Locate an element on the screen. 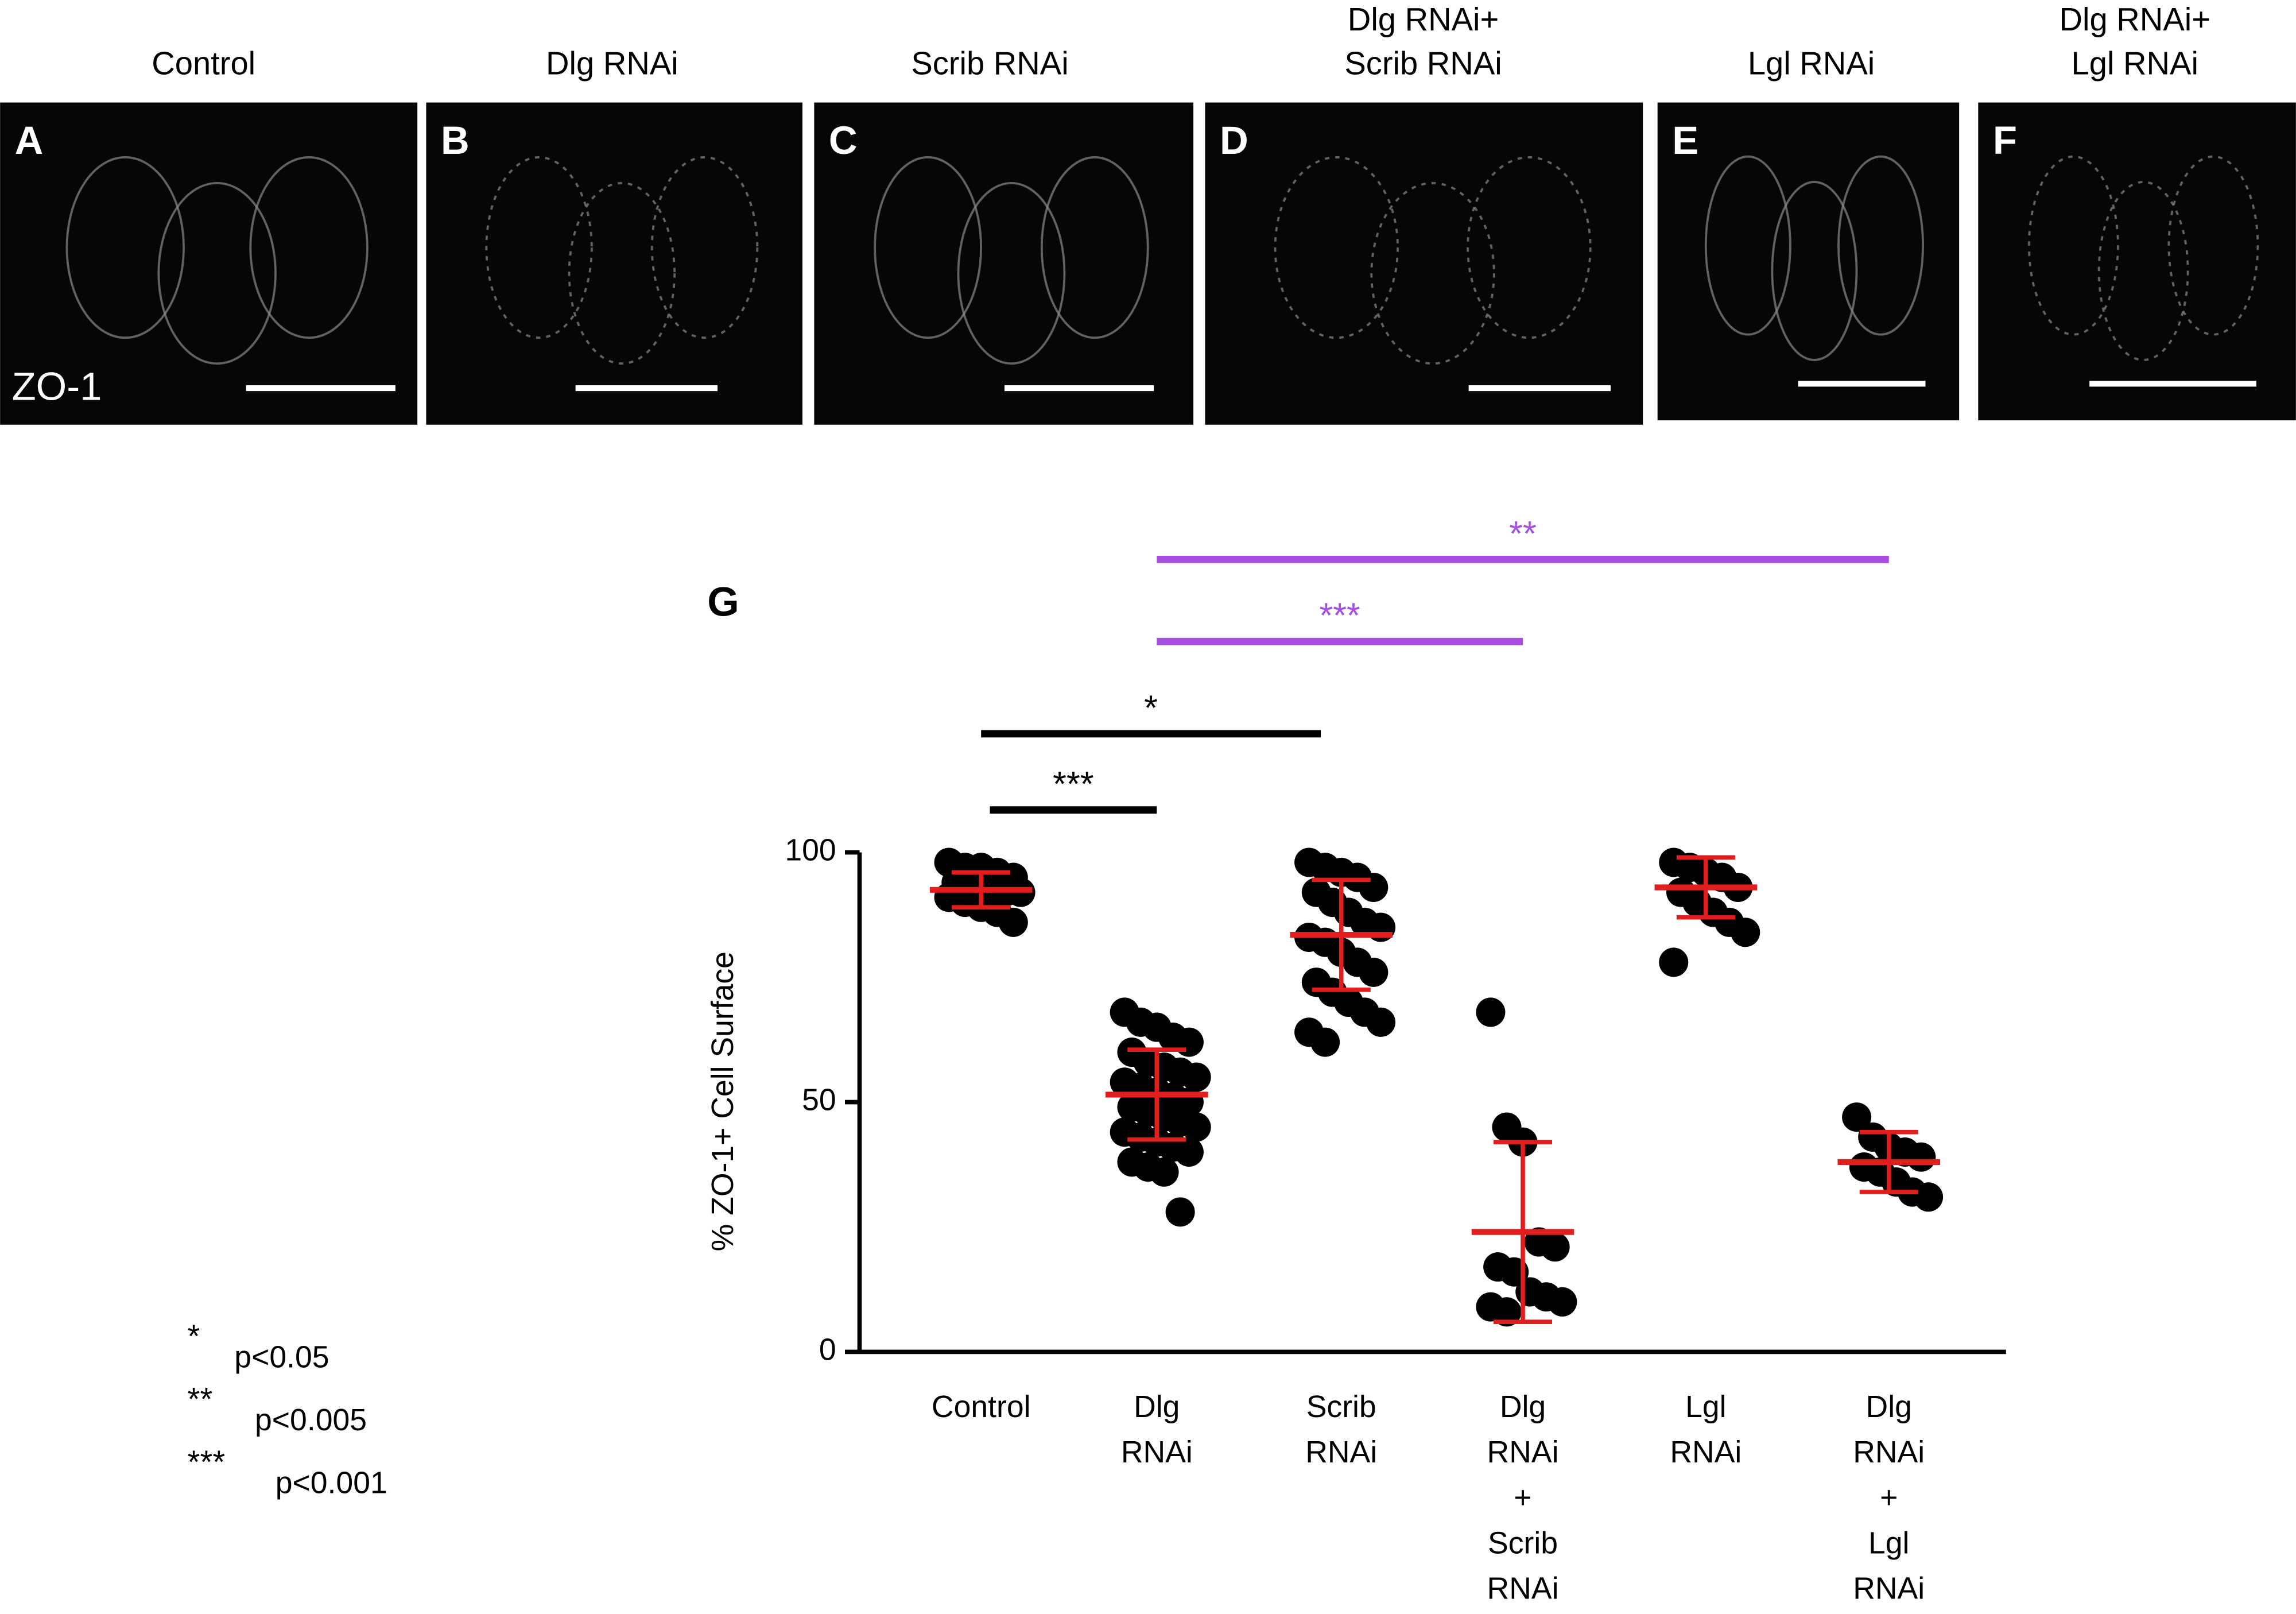 The image size is (2296, 1614). key-symbol: * is located at coordinates (194, 1336).